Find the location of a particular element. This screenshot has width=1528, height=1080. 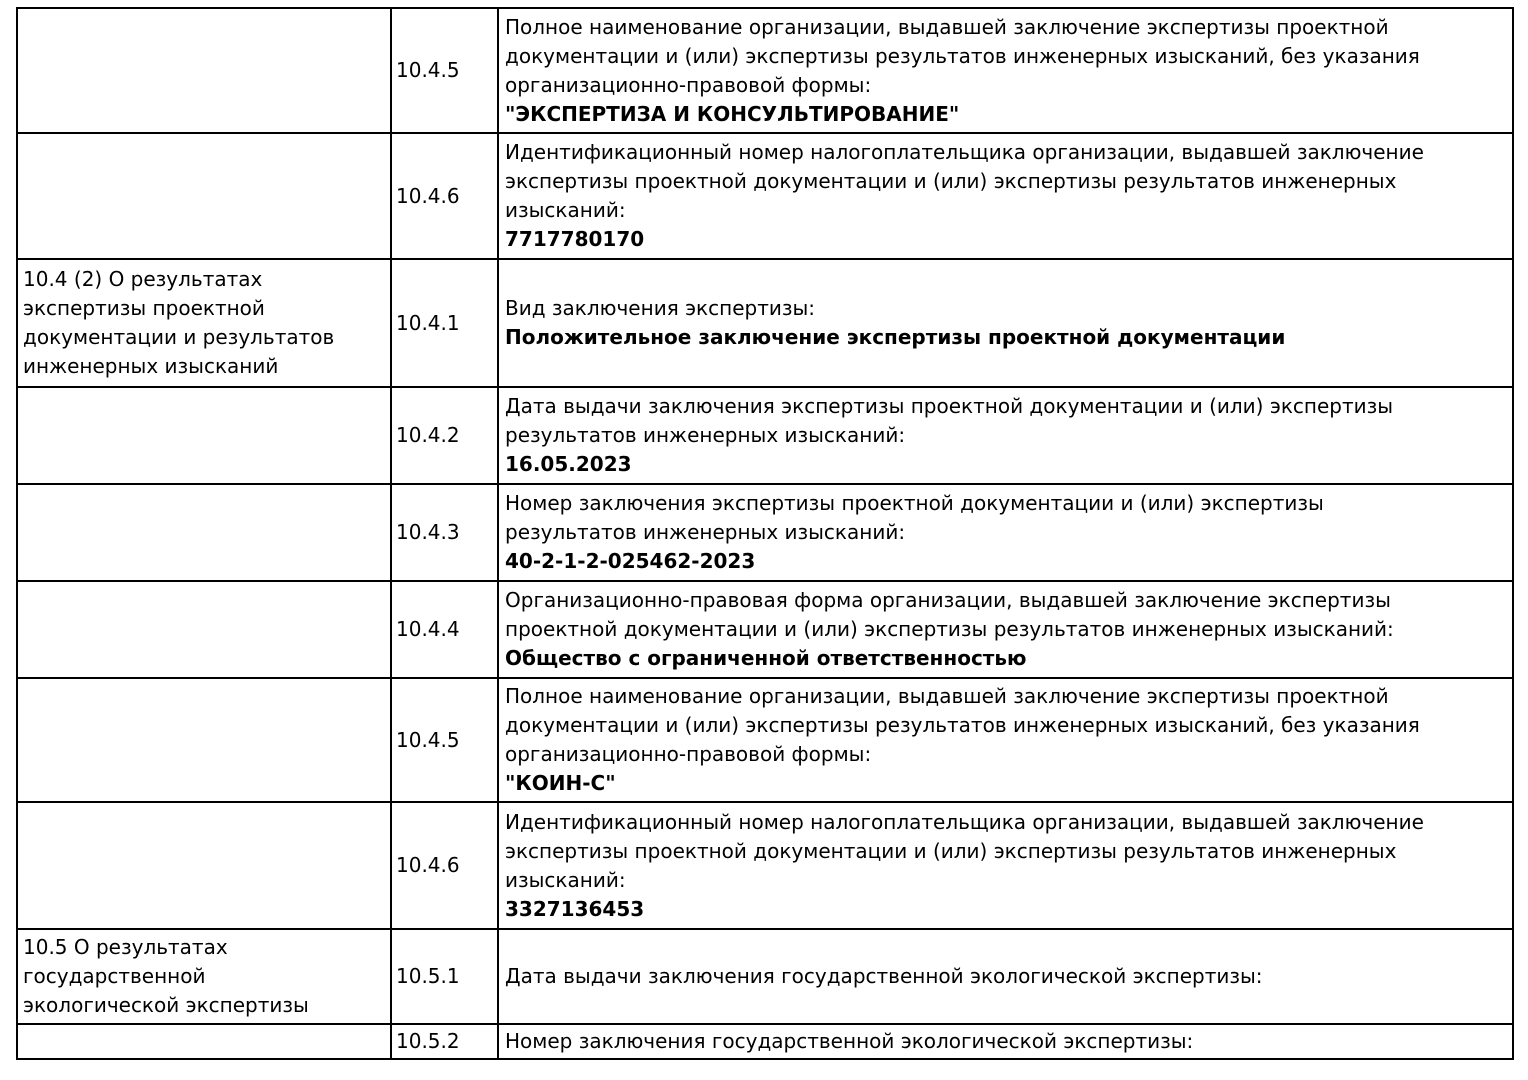

item-number: 10.4.3 is located at coordinates (428, 532).